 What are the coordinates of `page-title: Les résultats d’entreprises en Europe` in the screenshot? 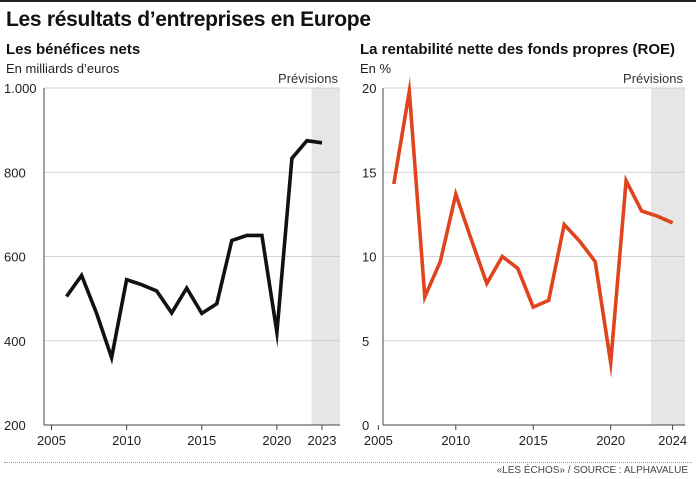 It's located at (188, 19).